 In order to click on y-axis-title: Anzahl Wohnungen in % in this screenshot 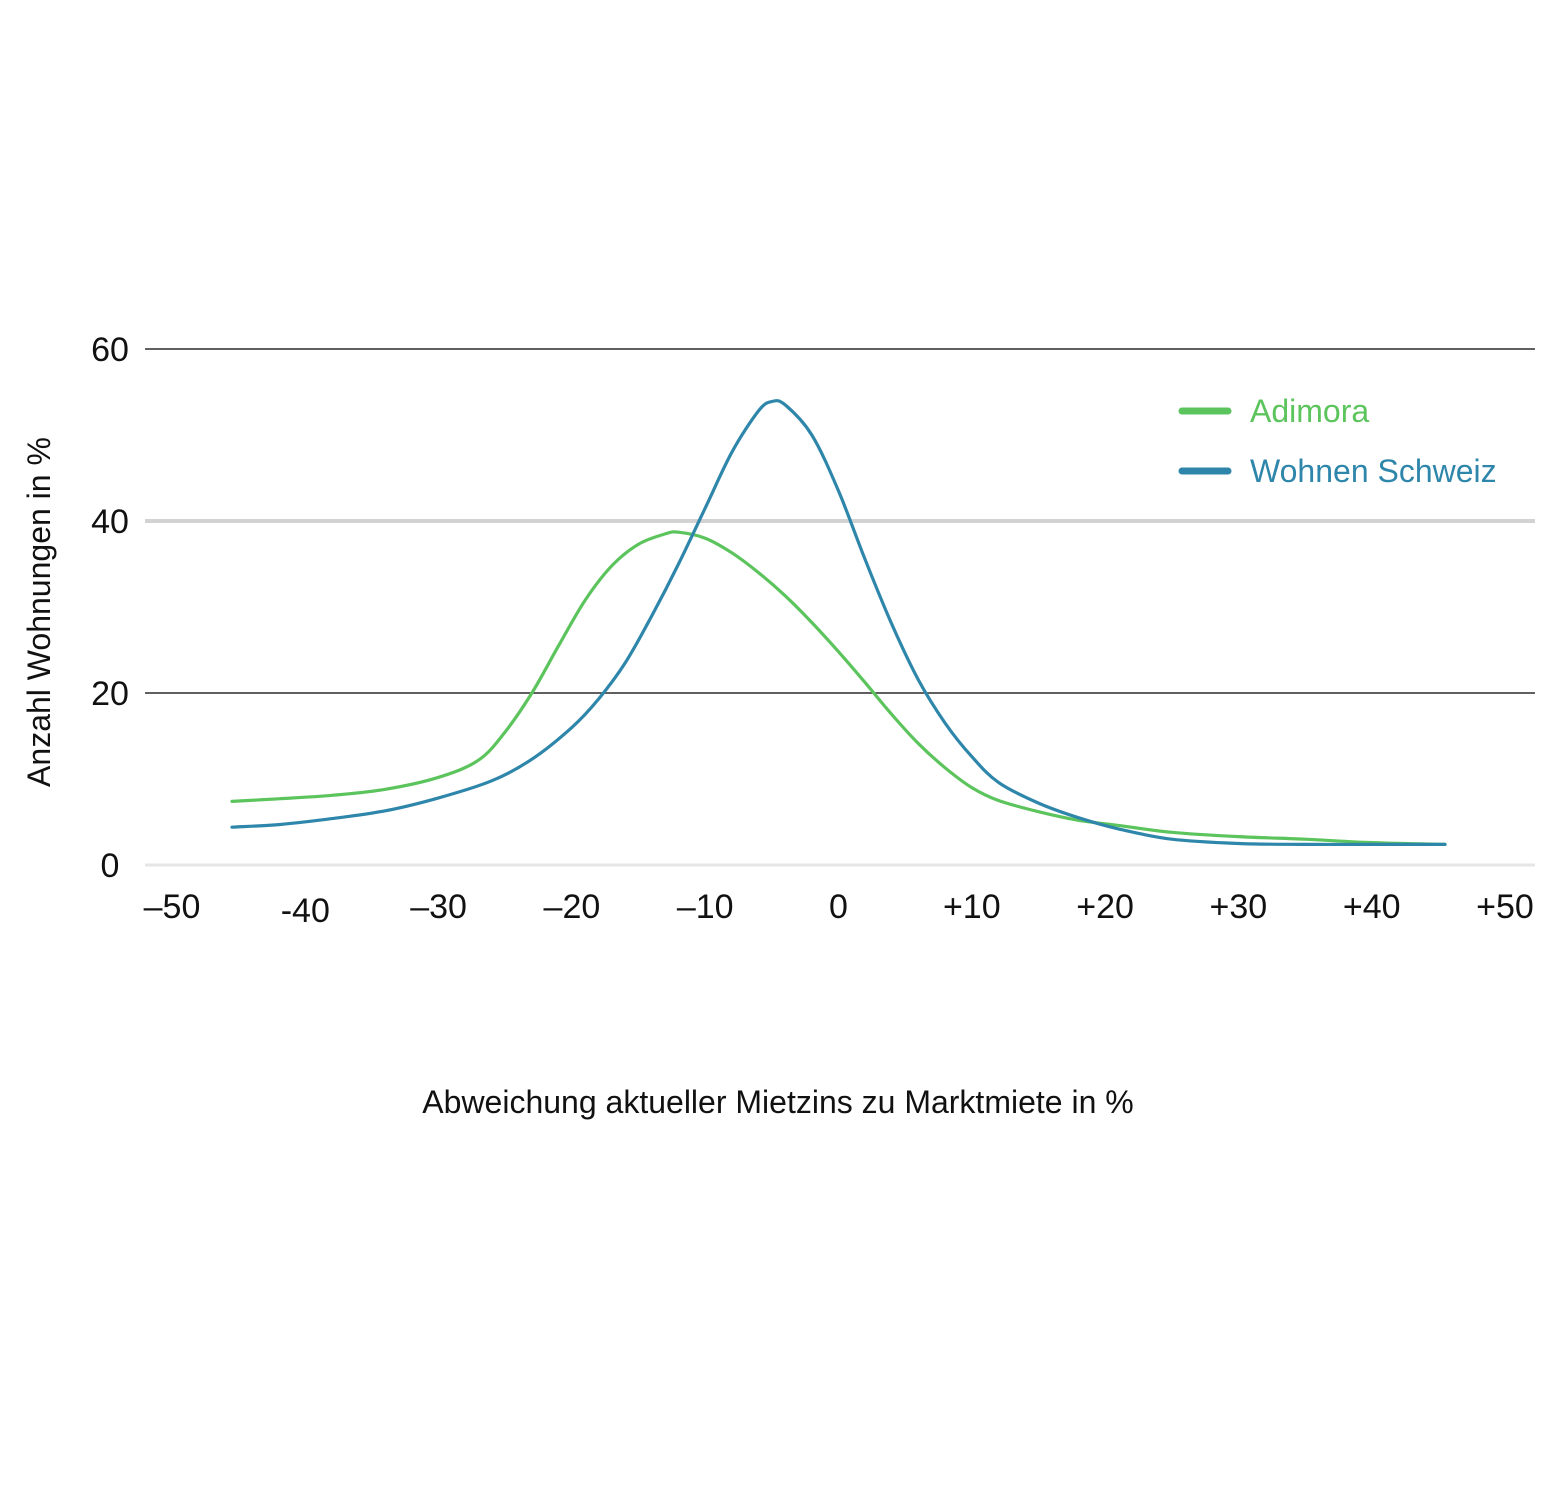, I will do `click(39, 612)`.